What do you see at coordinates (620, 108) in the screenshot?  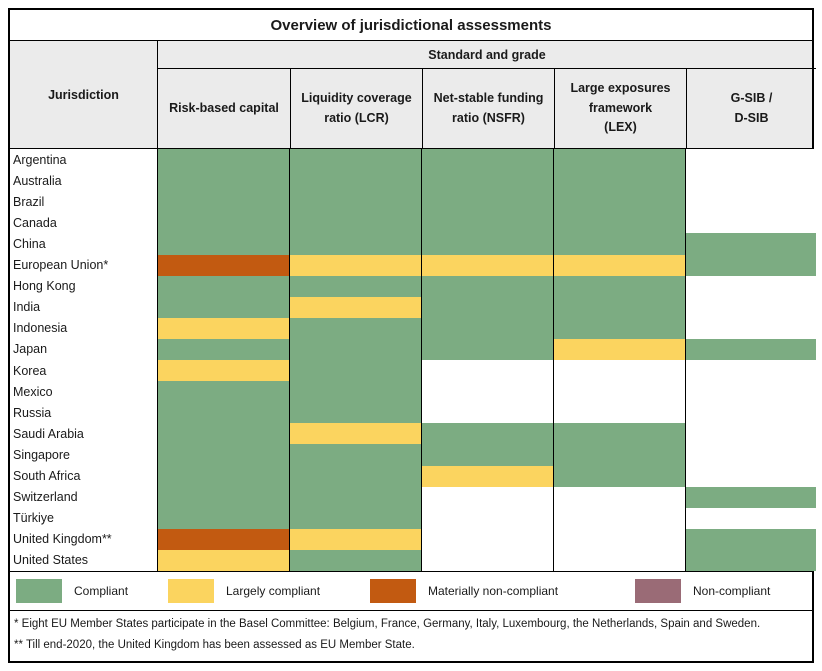 I see `column-header-3: Large exposures framework (LEX)` at bounding box center [620, 108].